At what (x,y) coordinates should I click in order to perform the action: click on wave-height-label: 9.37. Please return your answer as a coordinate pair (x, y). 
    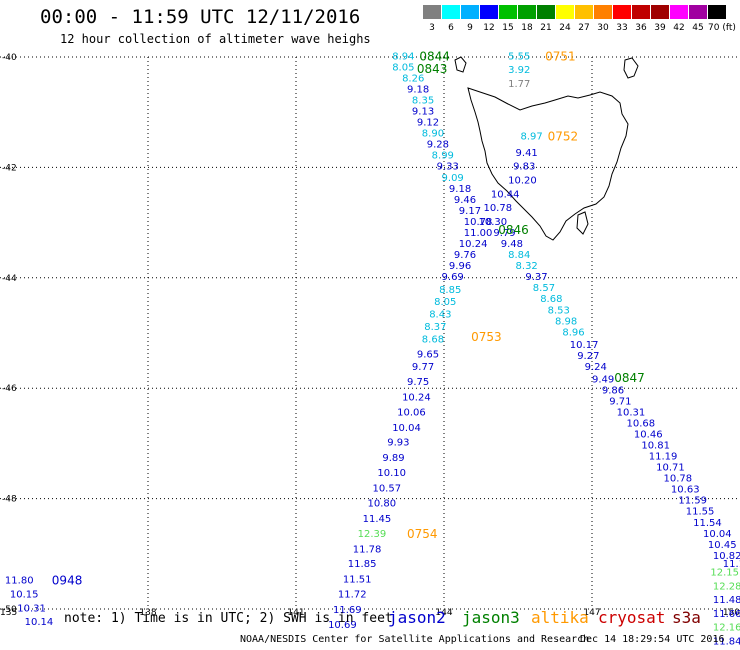
    Looking at the image, I should click on (536, 277).